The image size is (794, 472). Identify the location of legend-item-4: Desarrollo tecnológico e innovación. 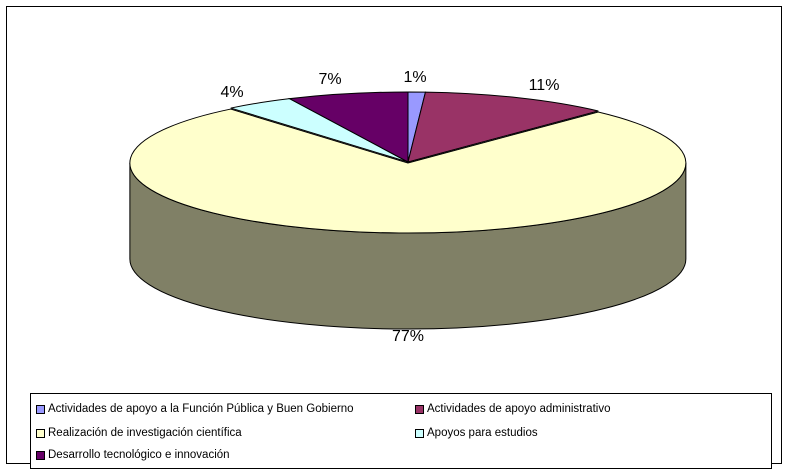
(133, 455).